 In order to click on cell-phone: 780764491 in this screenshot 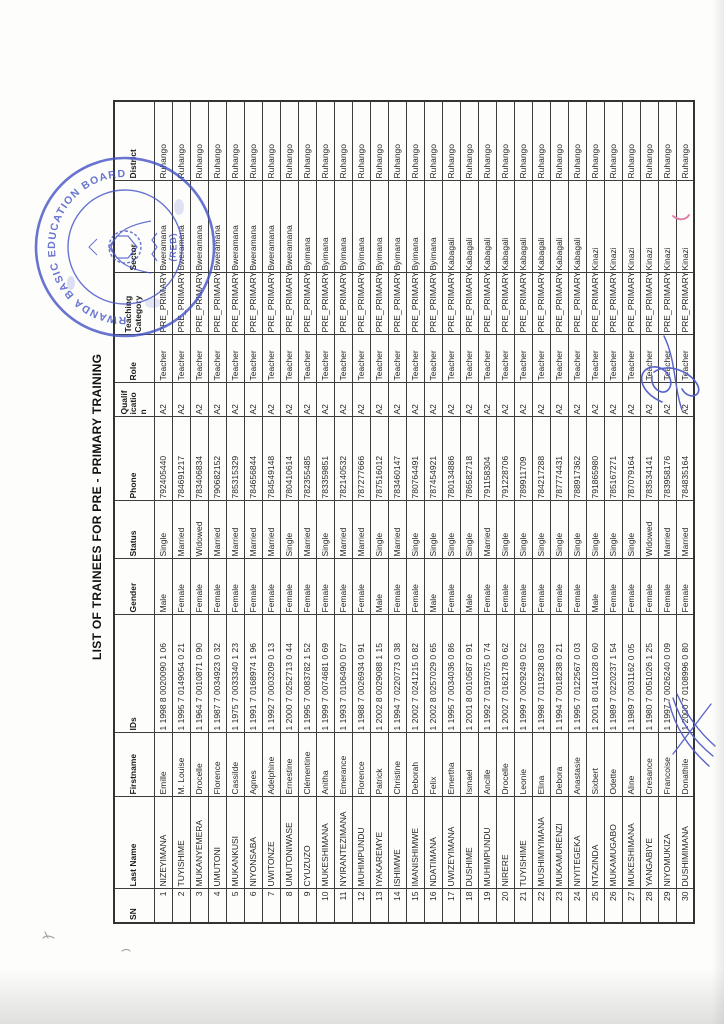, I will do `click(415, 459)`.